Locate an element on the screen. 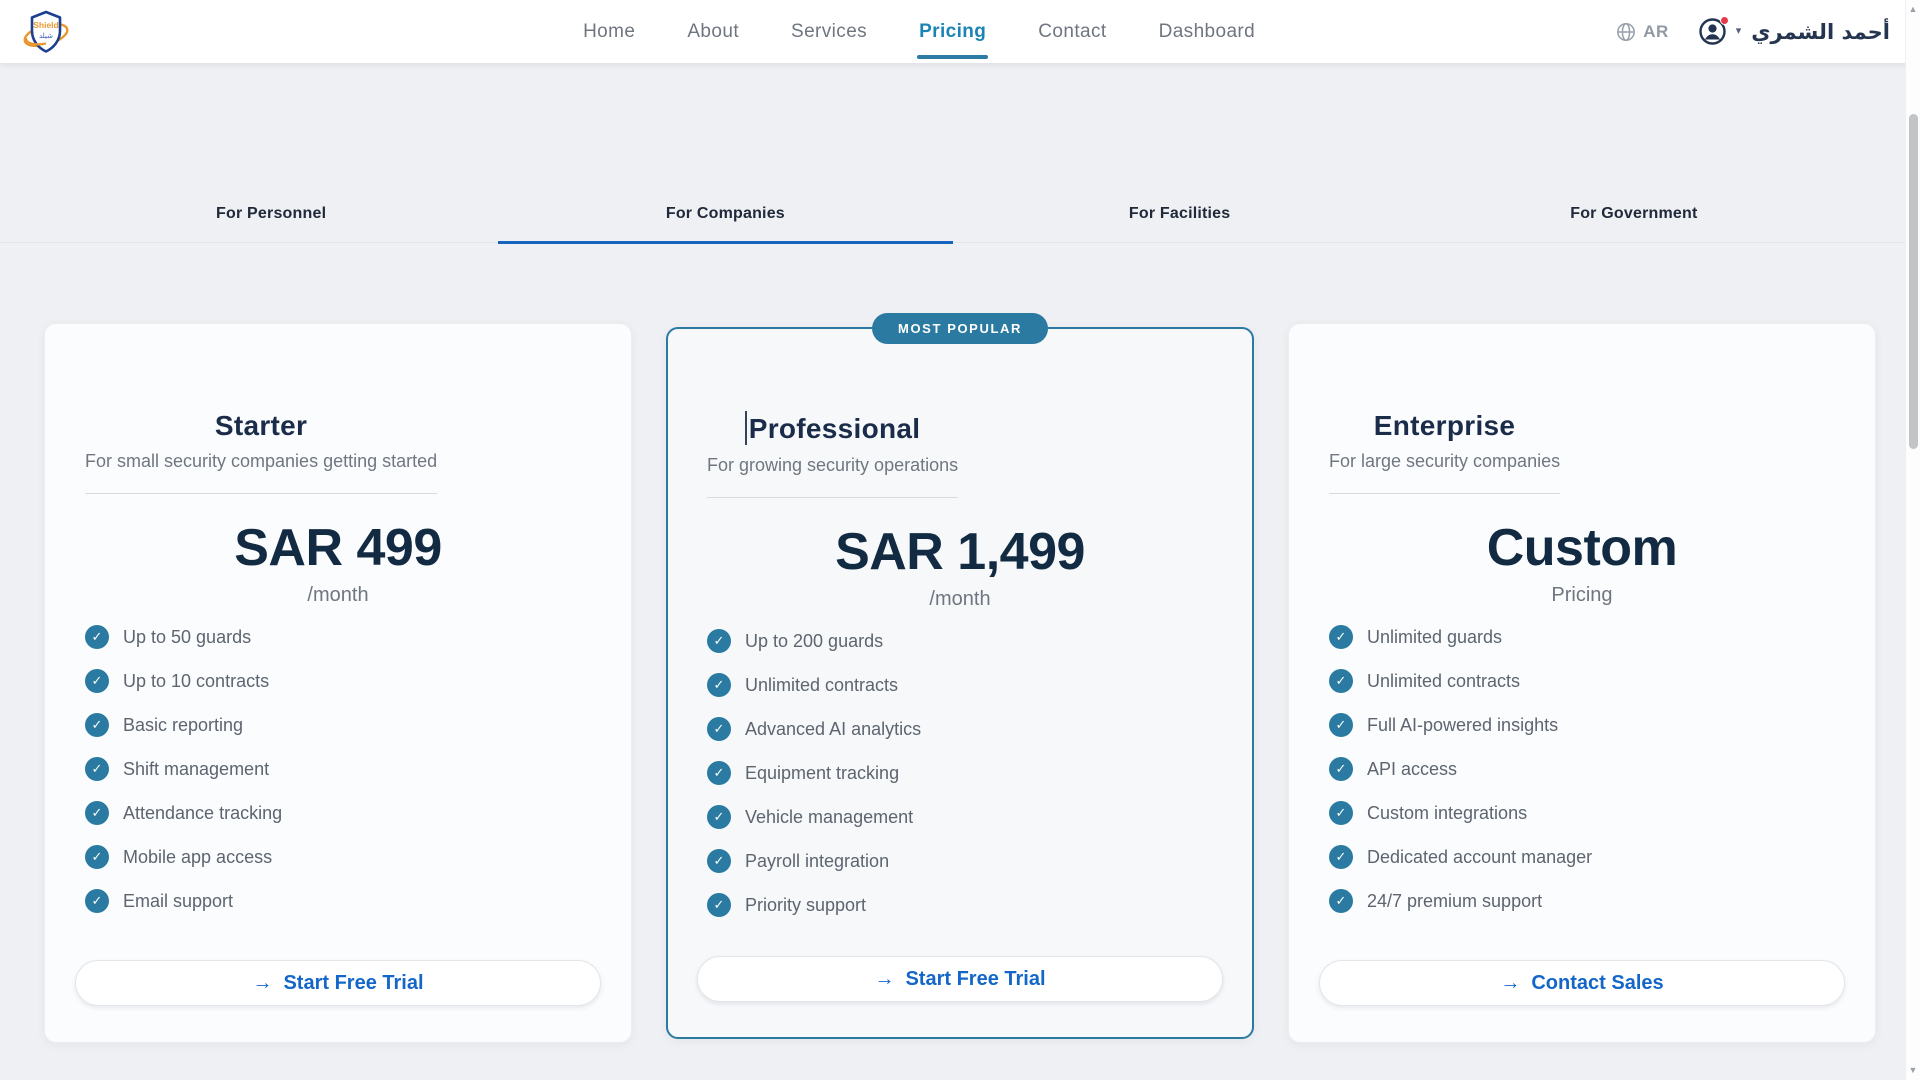  notification-dot is located at coordinates (1724, 20).